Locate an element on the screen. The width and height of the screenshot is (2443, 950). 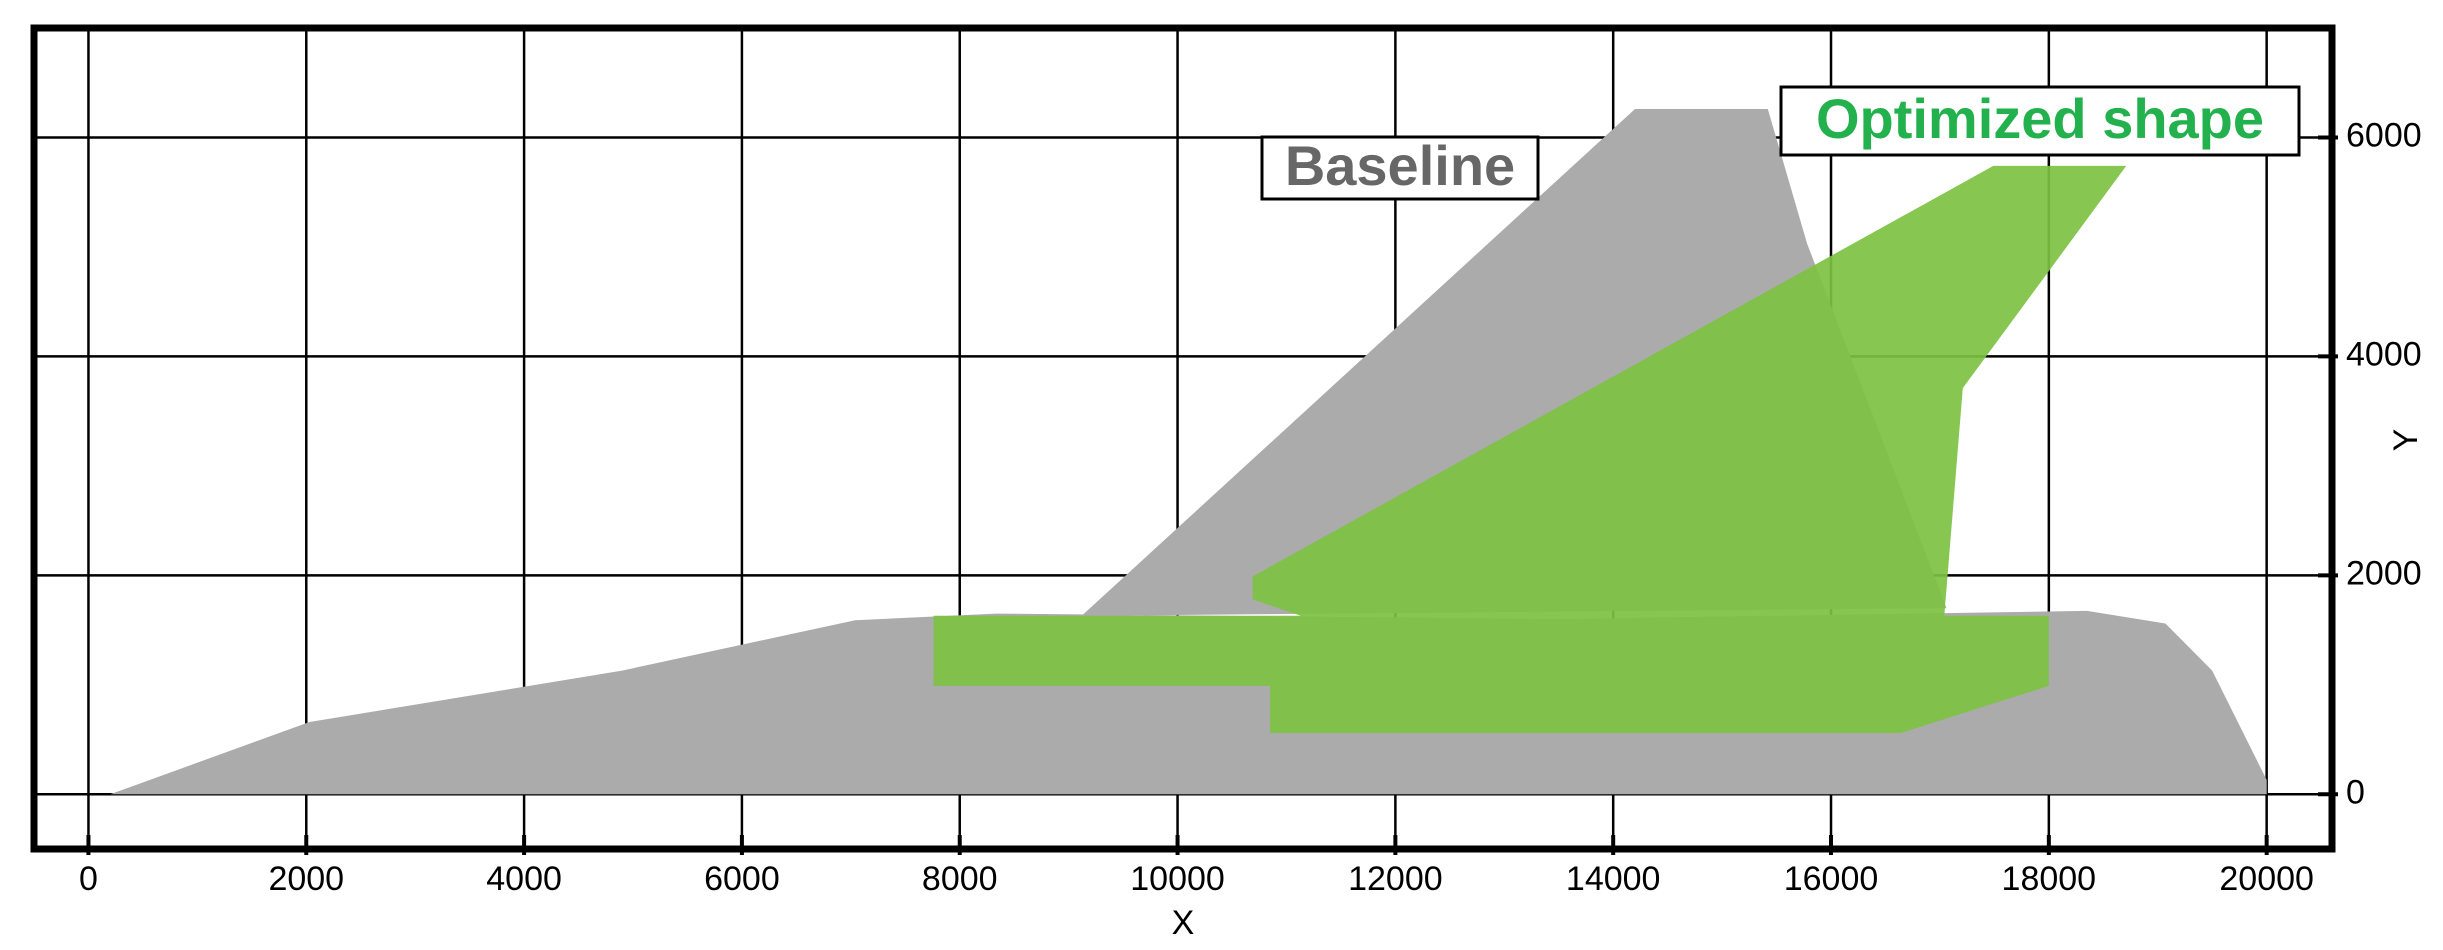
legend-label: Baseline is located at coordinates (1400, 165).